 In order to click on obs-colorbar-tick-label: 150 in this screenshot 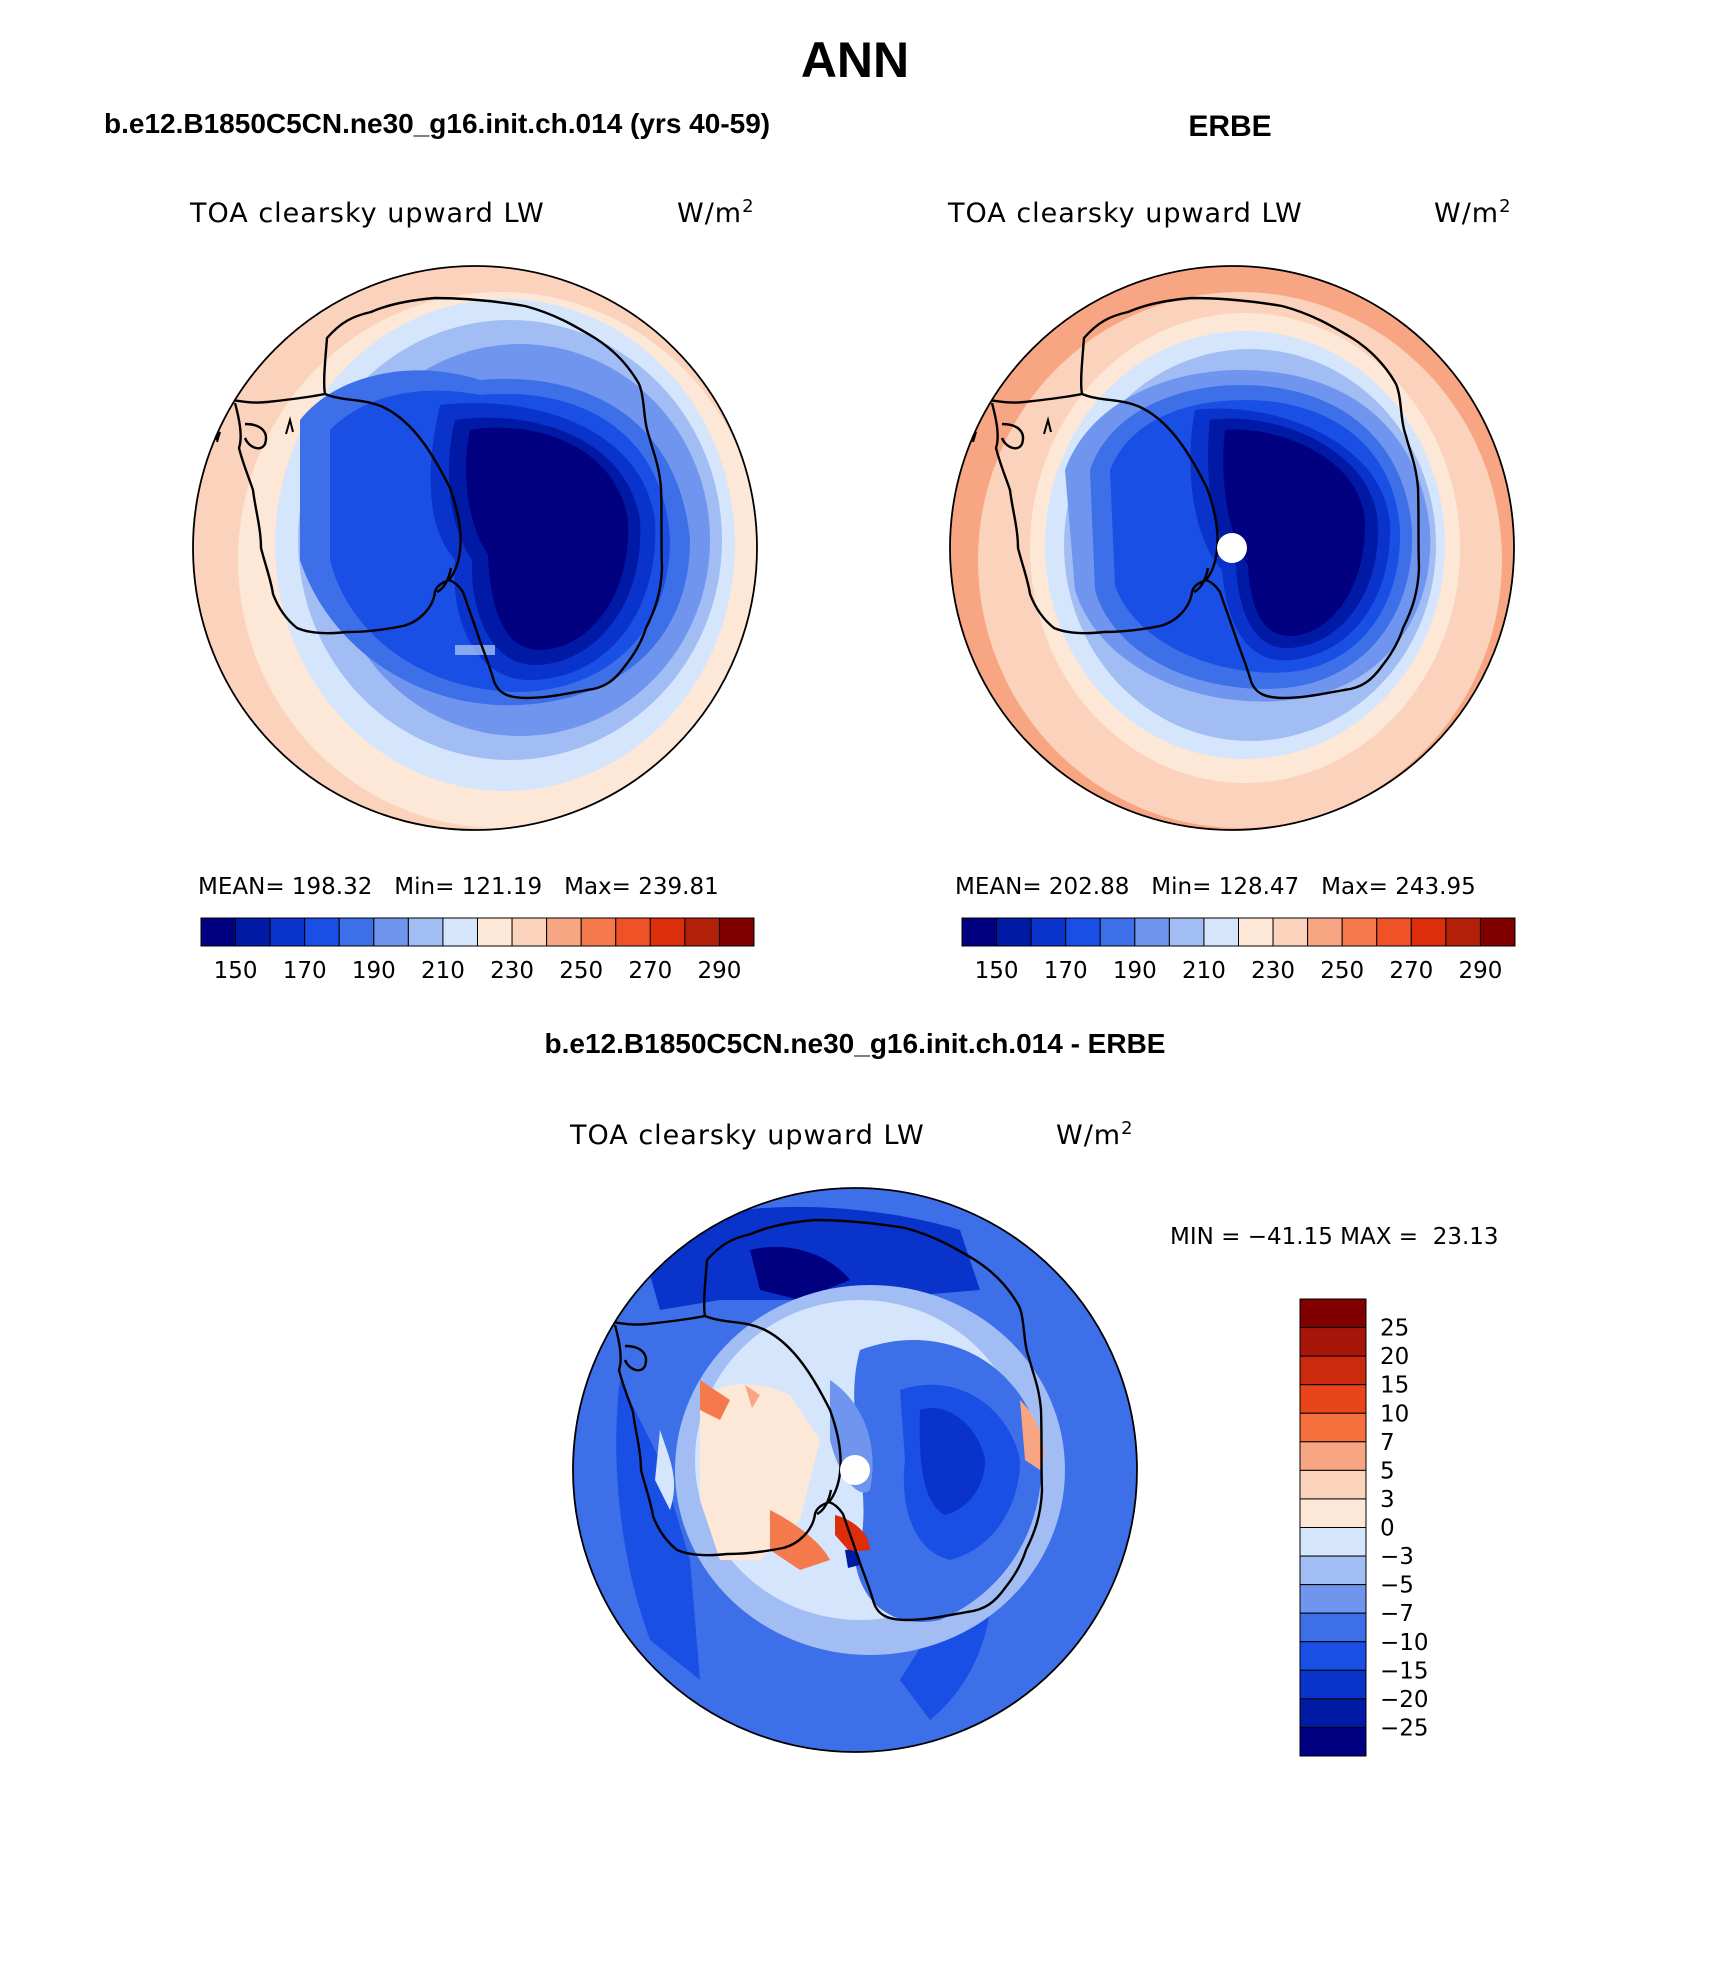, I will do `click(997, 971)`.